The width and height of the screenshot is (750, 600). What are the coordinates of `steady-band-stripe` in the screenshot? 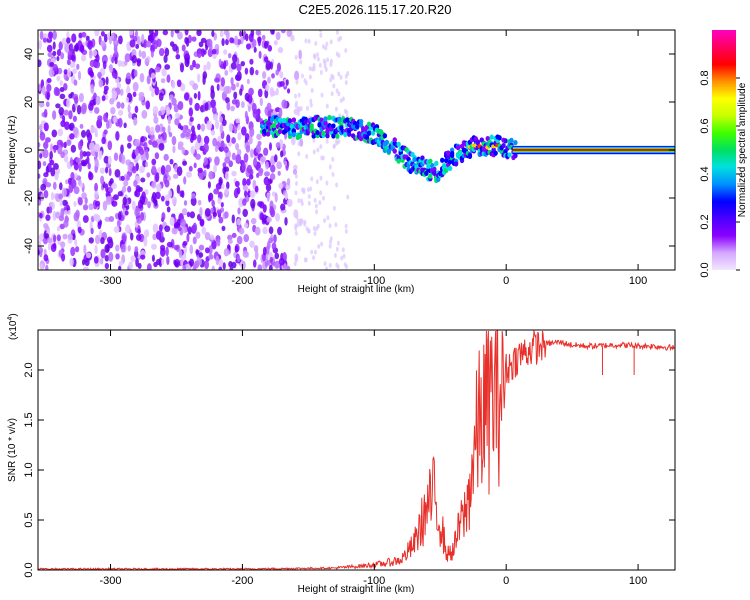 It's located at (593, 151).